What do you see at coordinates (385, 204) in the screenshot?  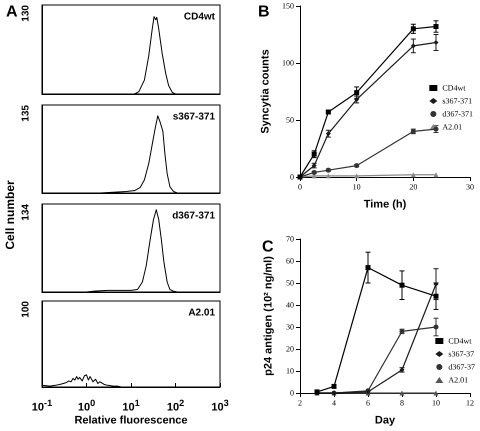 I see `x-axis-title: Time (h)` at bounding box center [385, 204].